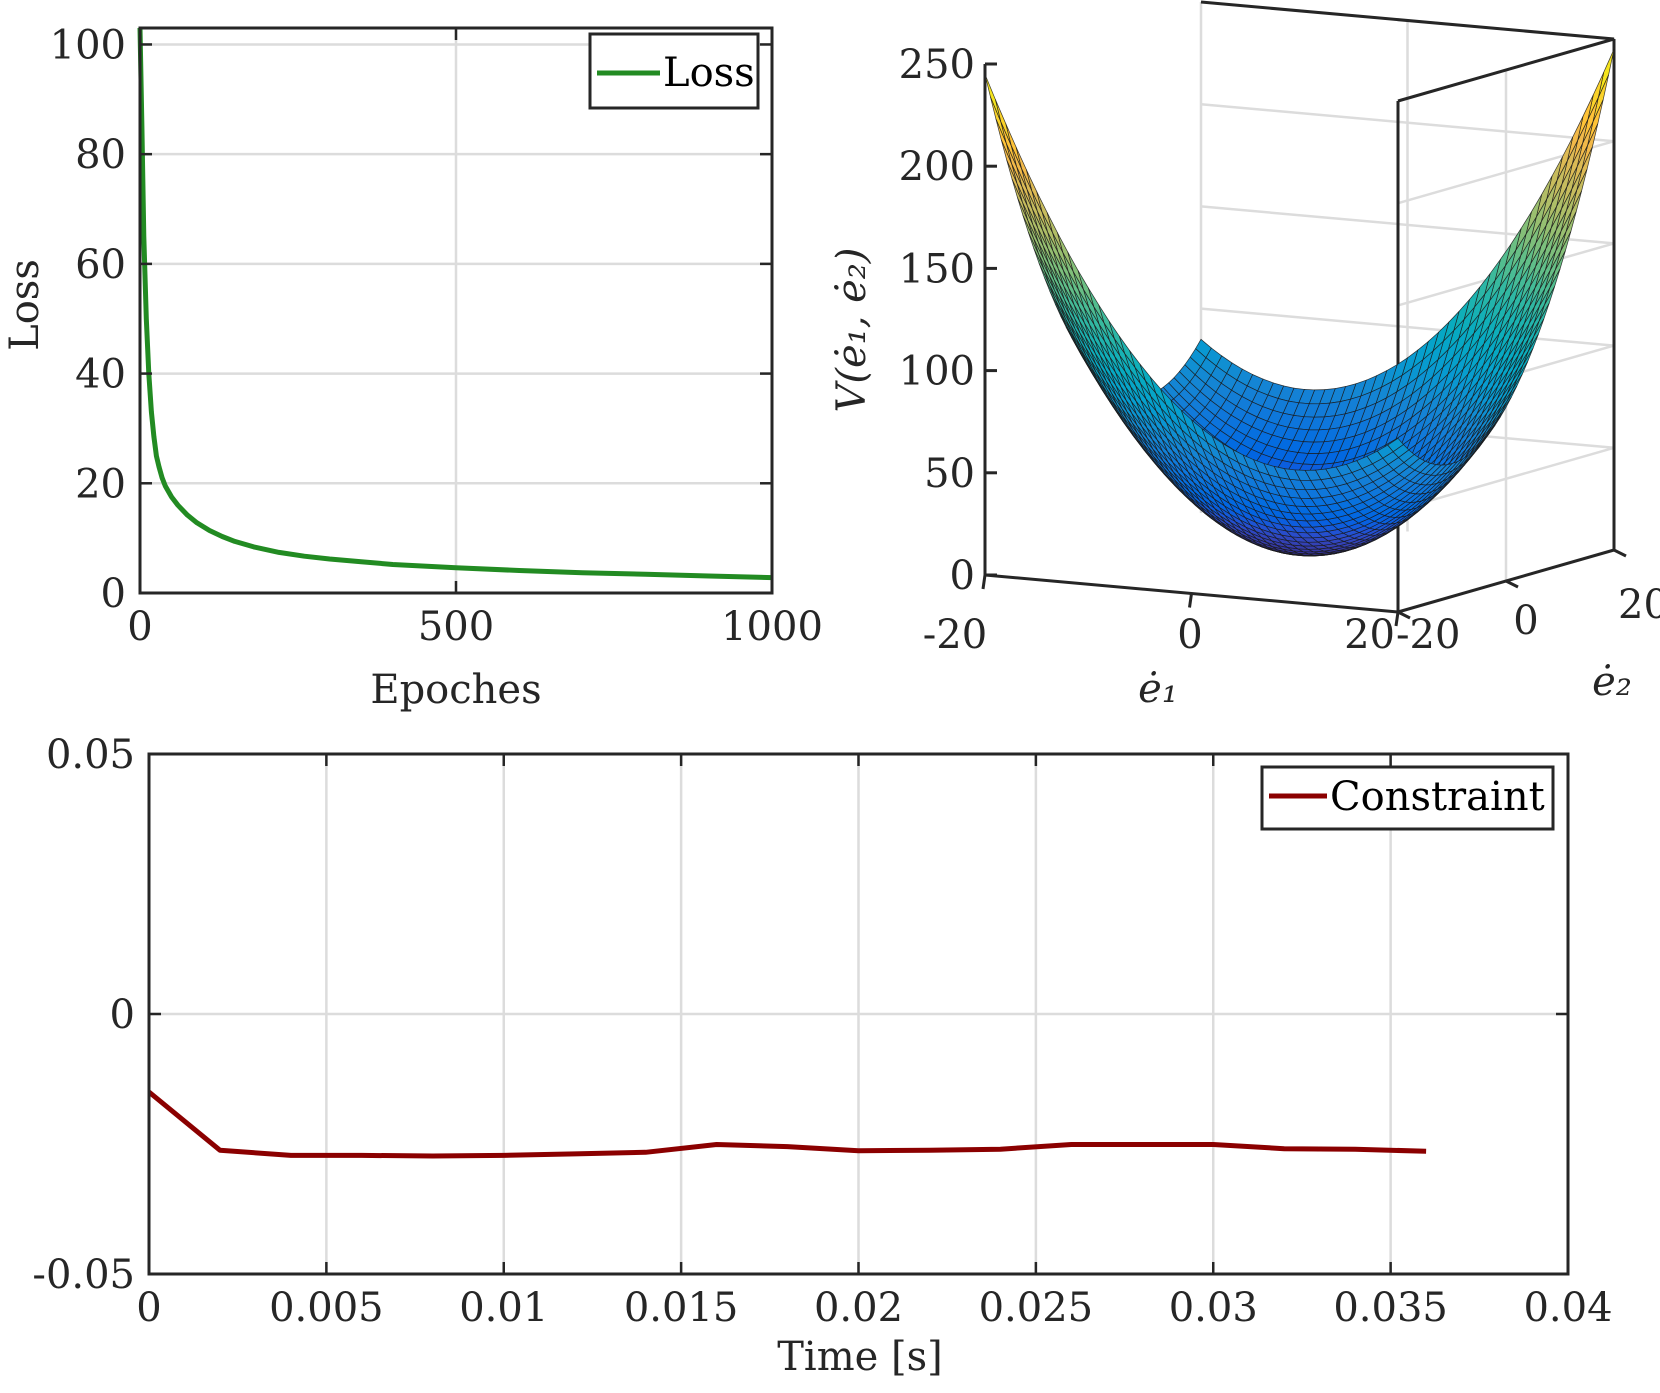 This screenshot has height=1393, width=1660. What do you see at coordinates (772, 627) in the screenshot?
I see `loss-xtick-label: 1000` at bounding box center [772, 627].